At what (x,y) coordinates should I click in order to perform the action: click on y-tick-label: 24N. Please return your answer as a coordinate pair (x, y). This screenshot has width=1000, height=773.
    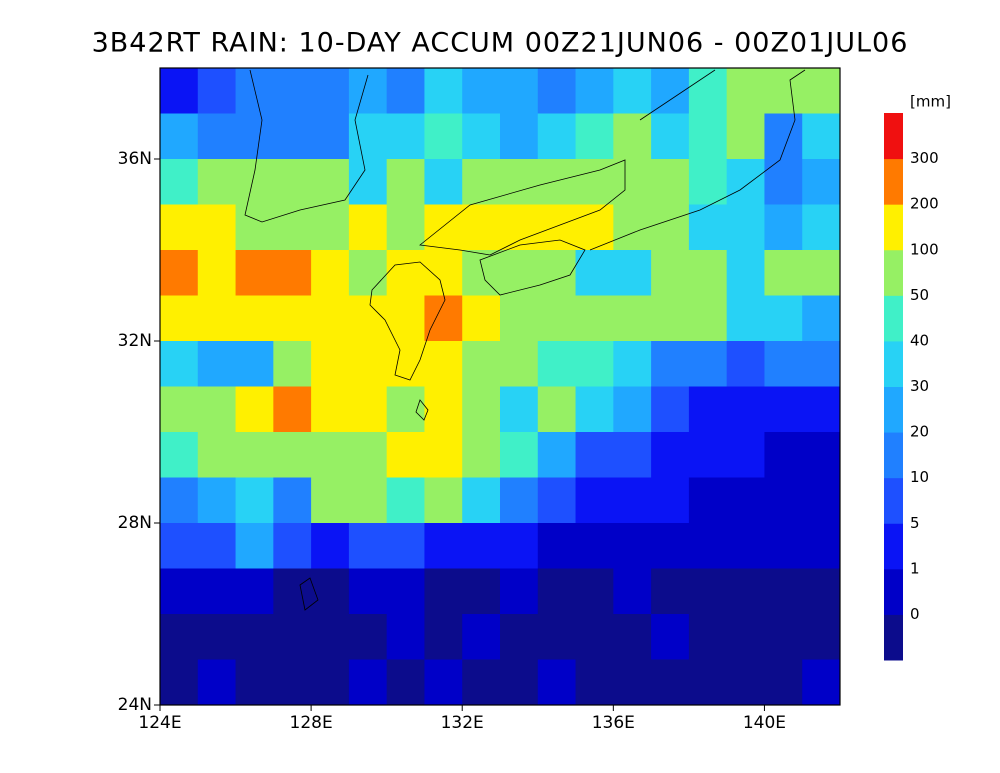
    Looking at the image, I should click on (135, 705).